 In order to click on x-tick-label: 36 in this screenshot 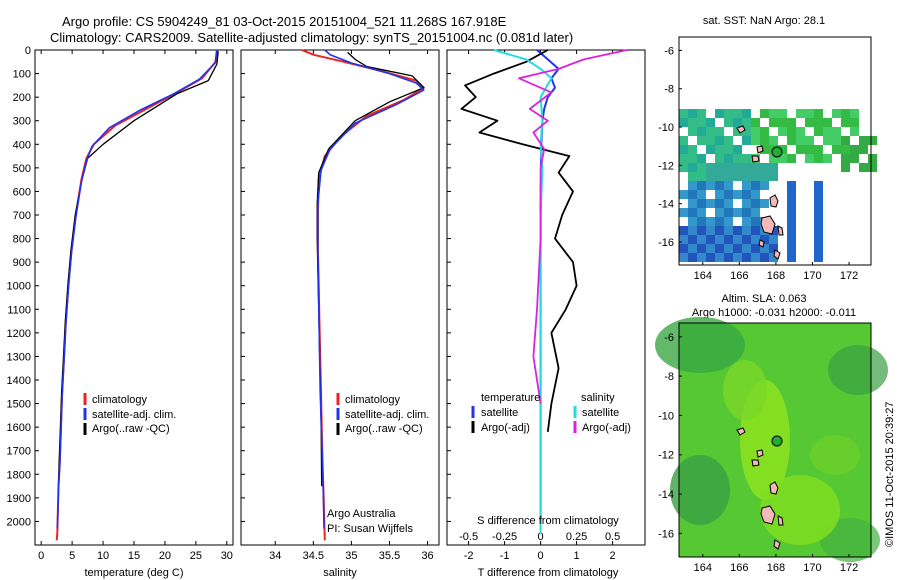, I will do `click(427, 556)`.